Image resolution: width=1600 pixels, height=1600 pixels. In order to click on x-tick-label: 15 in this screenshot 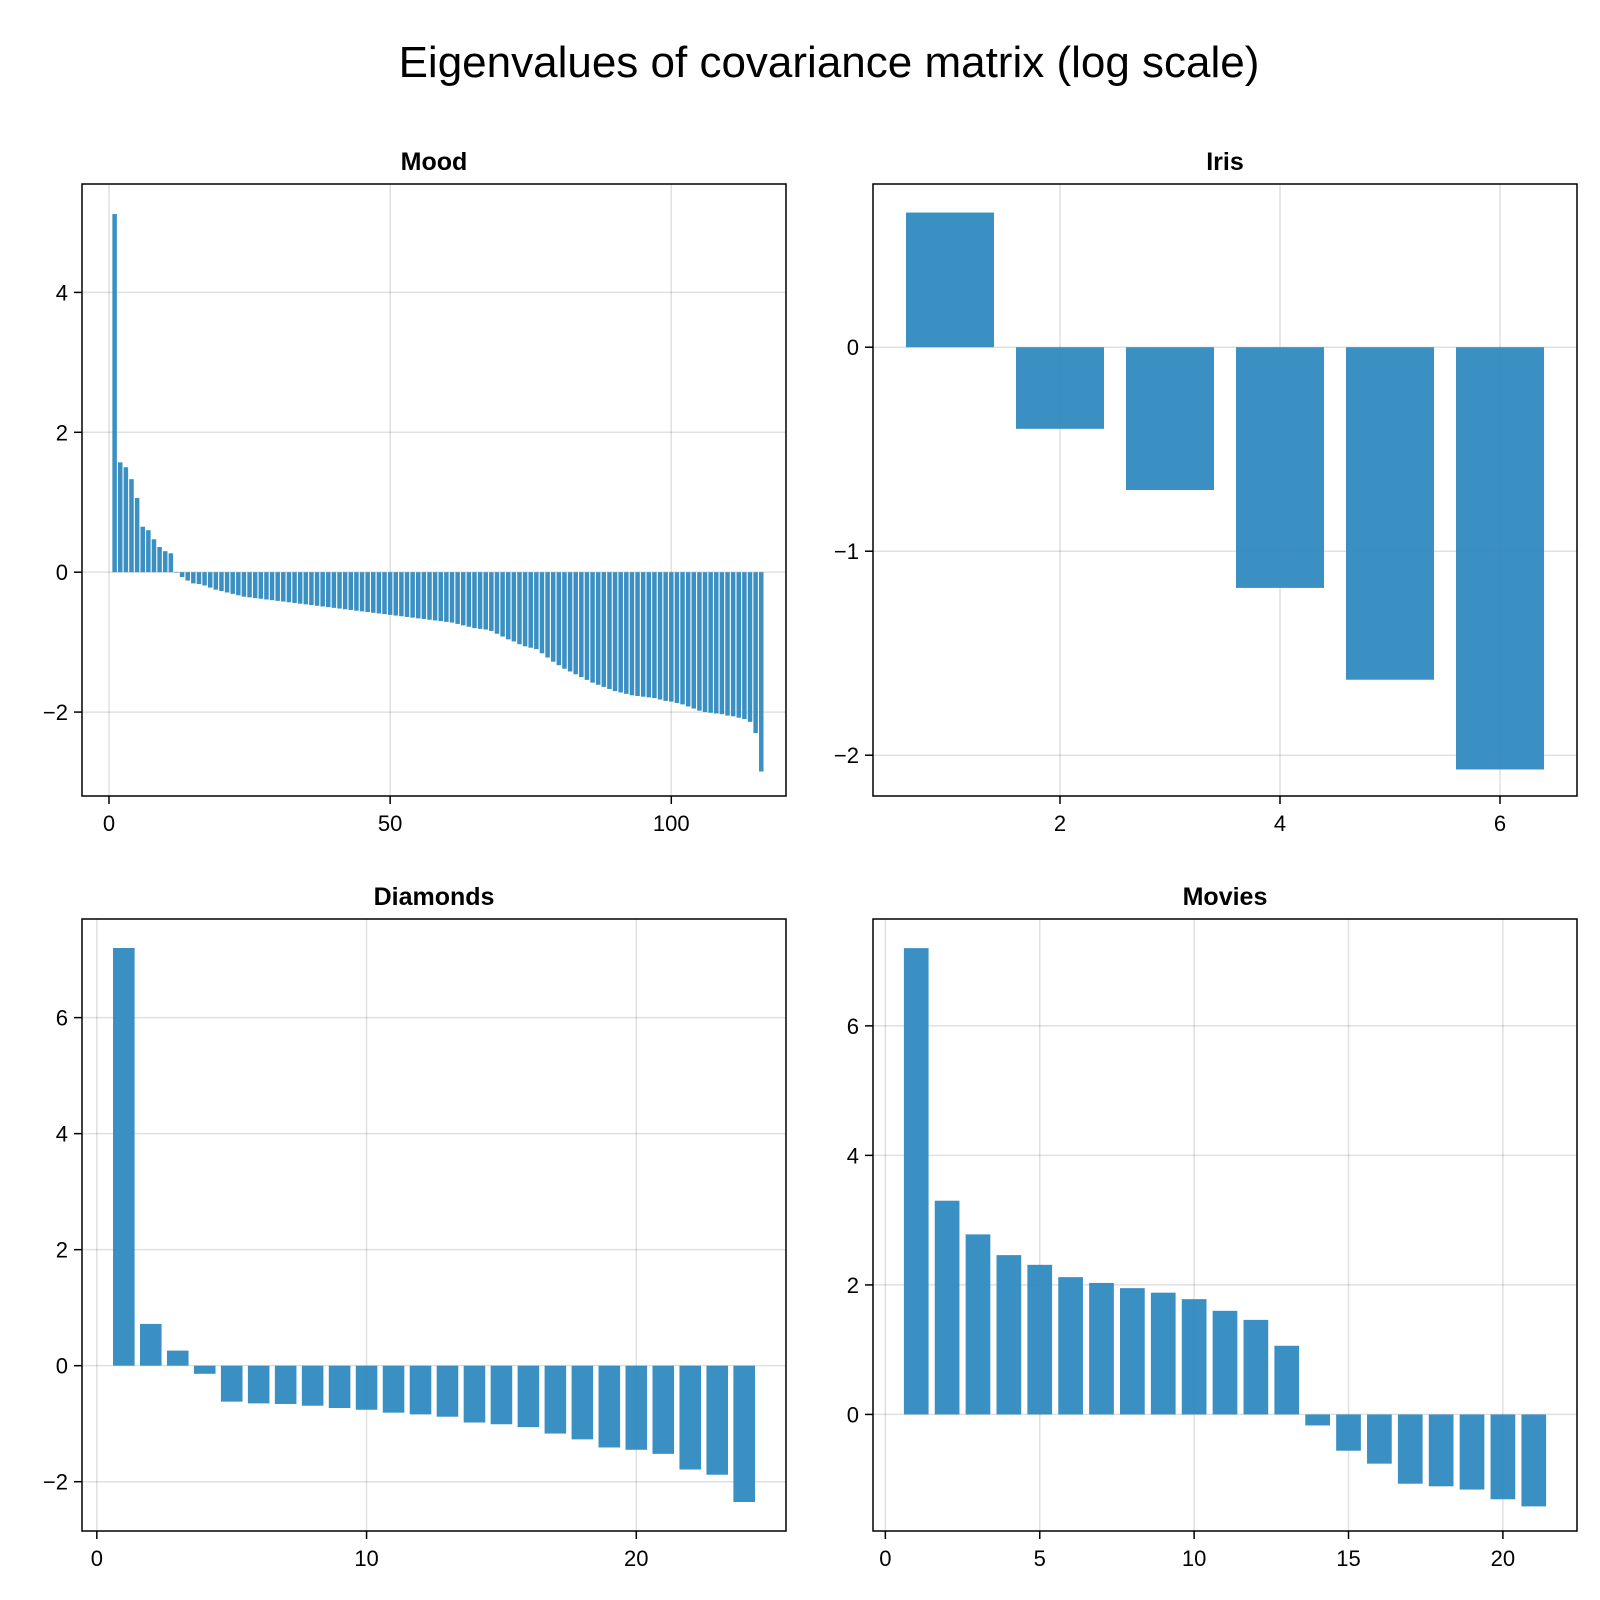, I will do `click(1348, 1558)`.